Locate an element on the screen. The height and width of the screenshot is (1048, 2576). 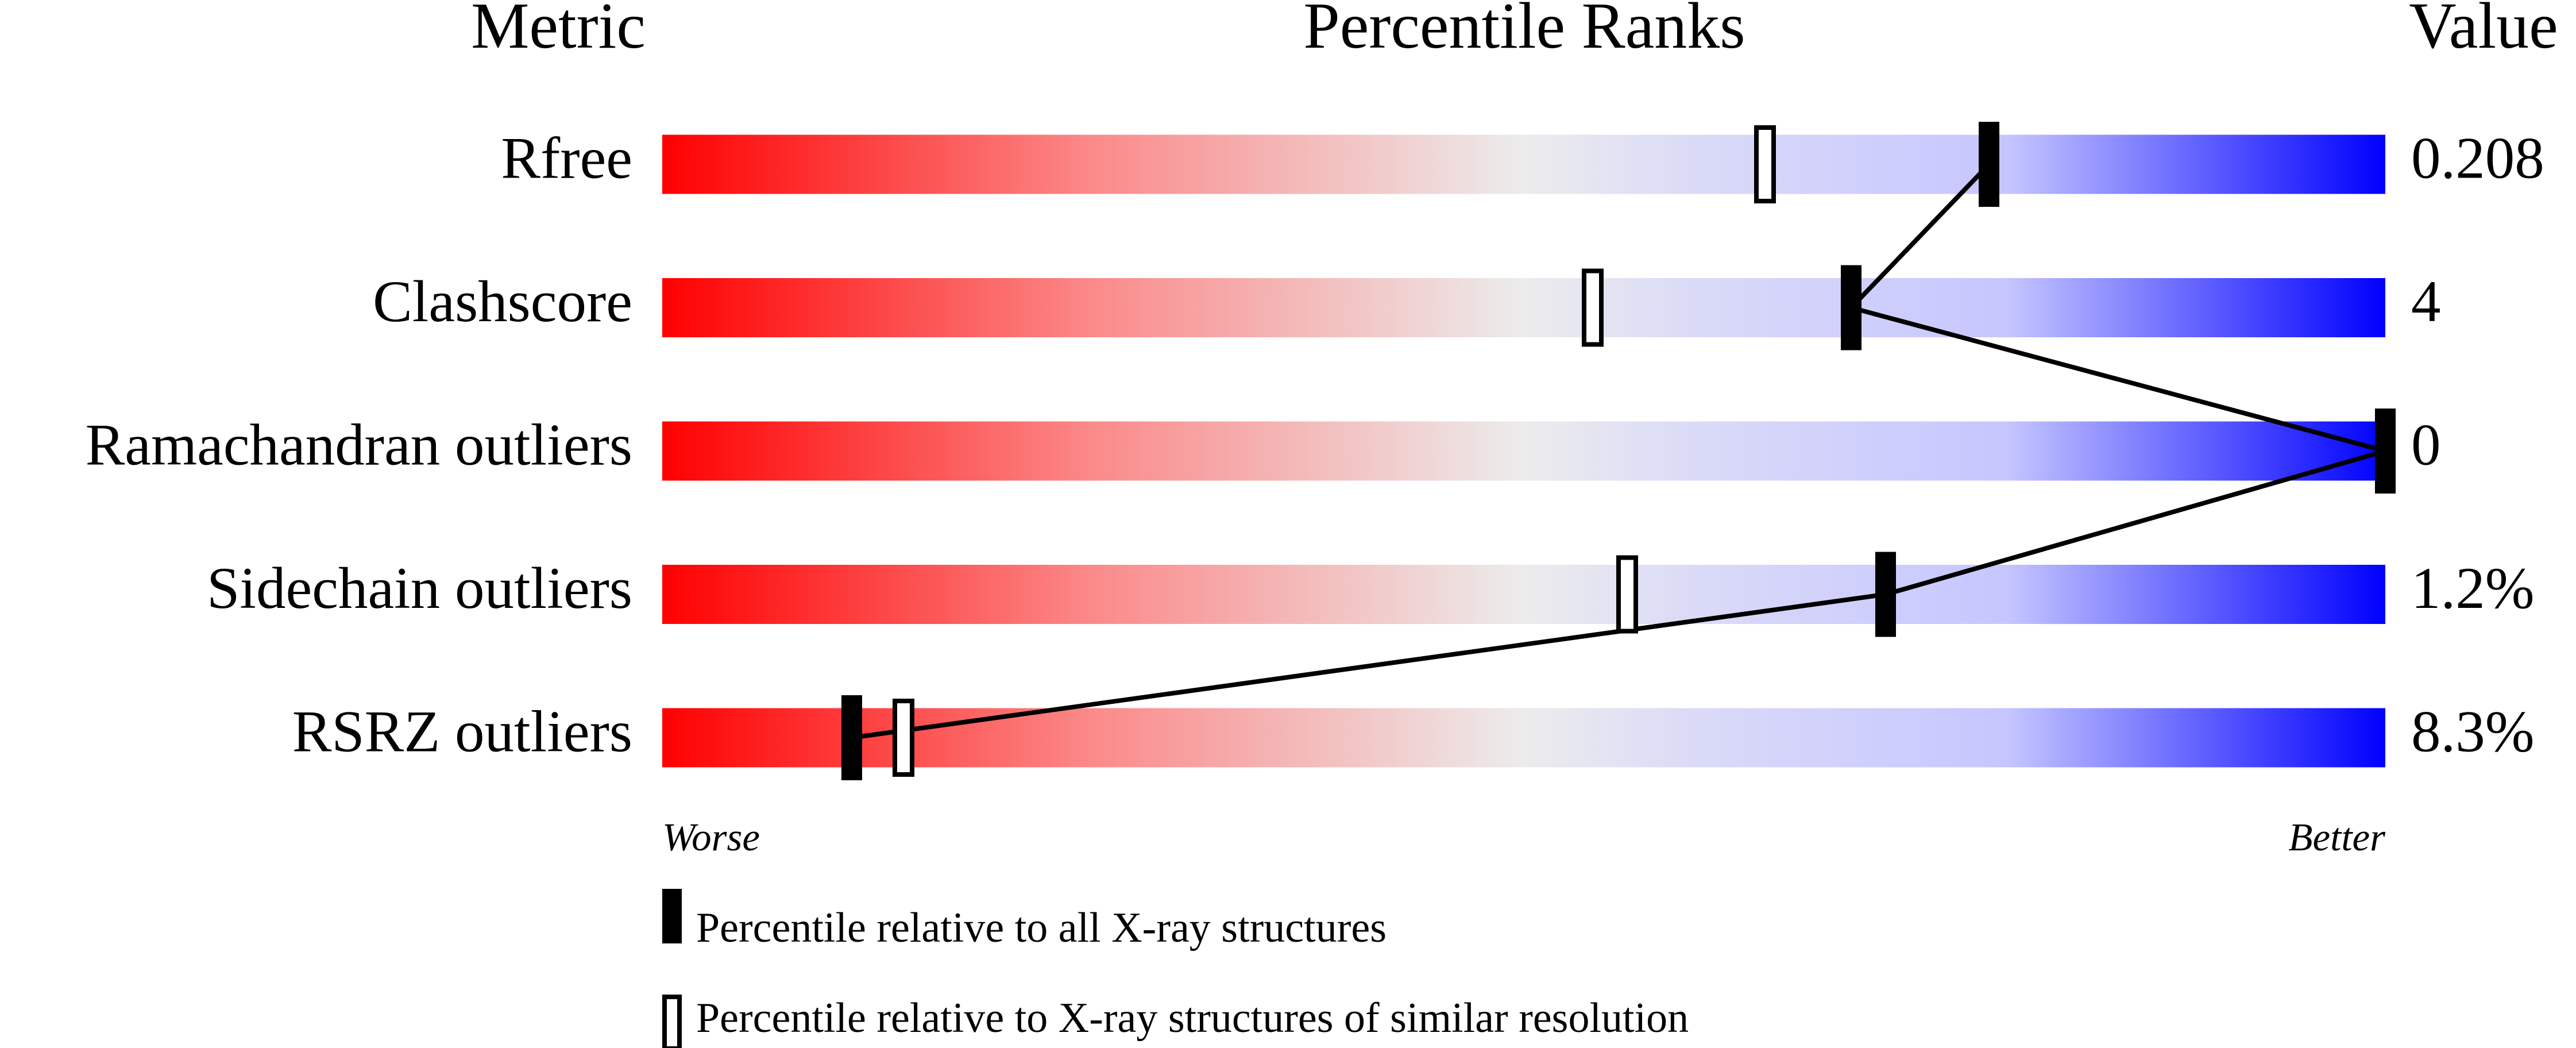
metric-value: 0 is located at coordinates (2426, 445).